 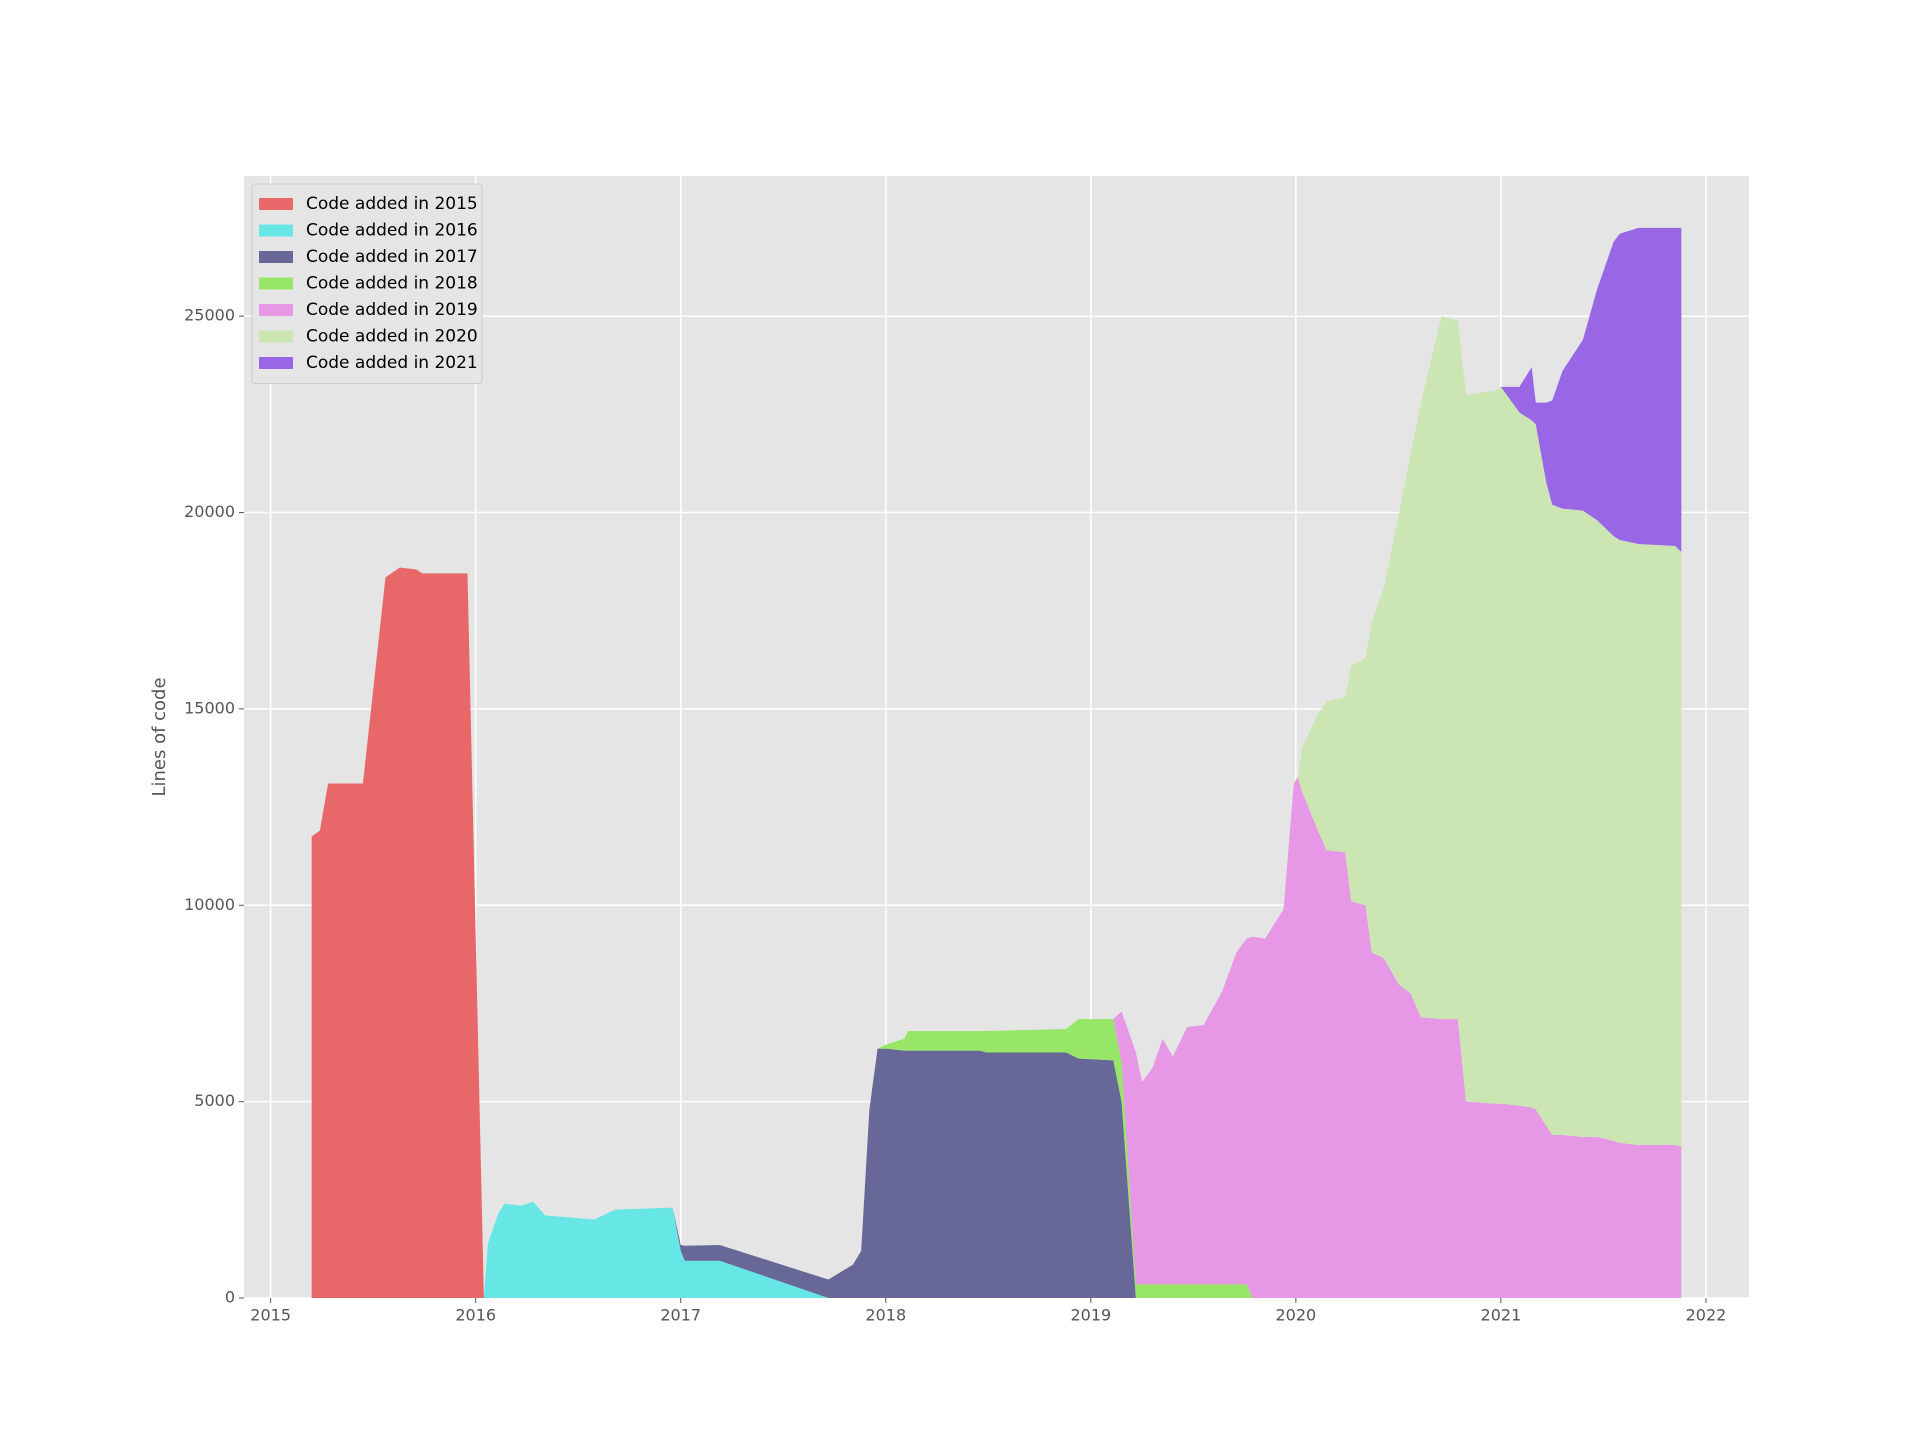 What do you see at coordinates (475, 1315) in the screenshot?
I see `x-tick-label: 2016` at bounding box center [475, 1315].